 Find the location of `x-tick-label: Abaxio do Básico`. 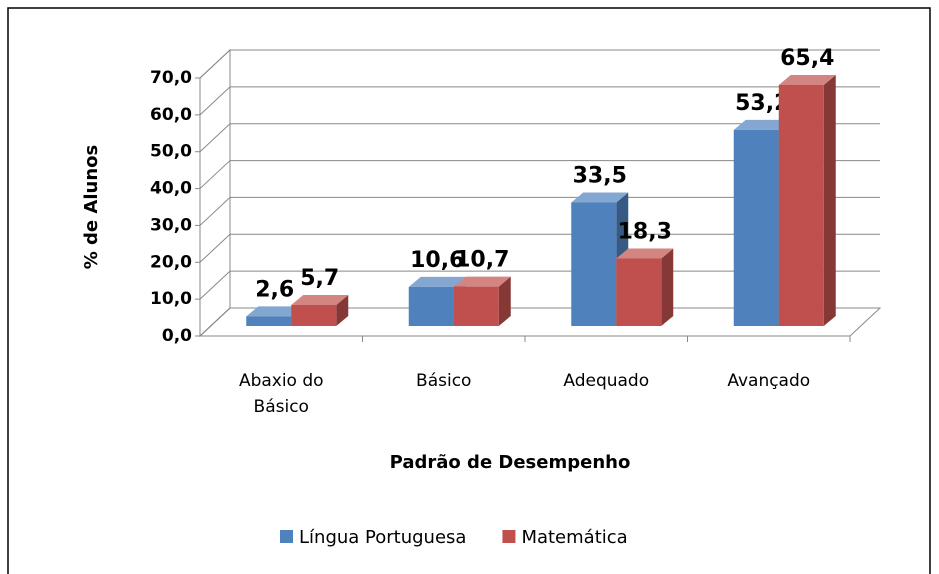

x-tick-label: Abaxio do Básico is located at coordinates (281, 394).